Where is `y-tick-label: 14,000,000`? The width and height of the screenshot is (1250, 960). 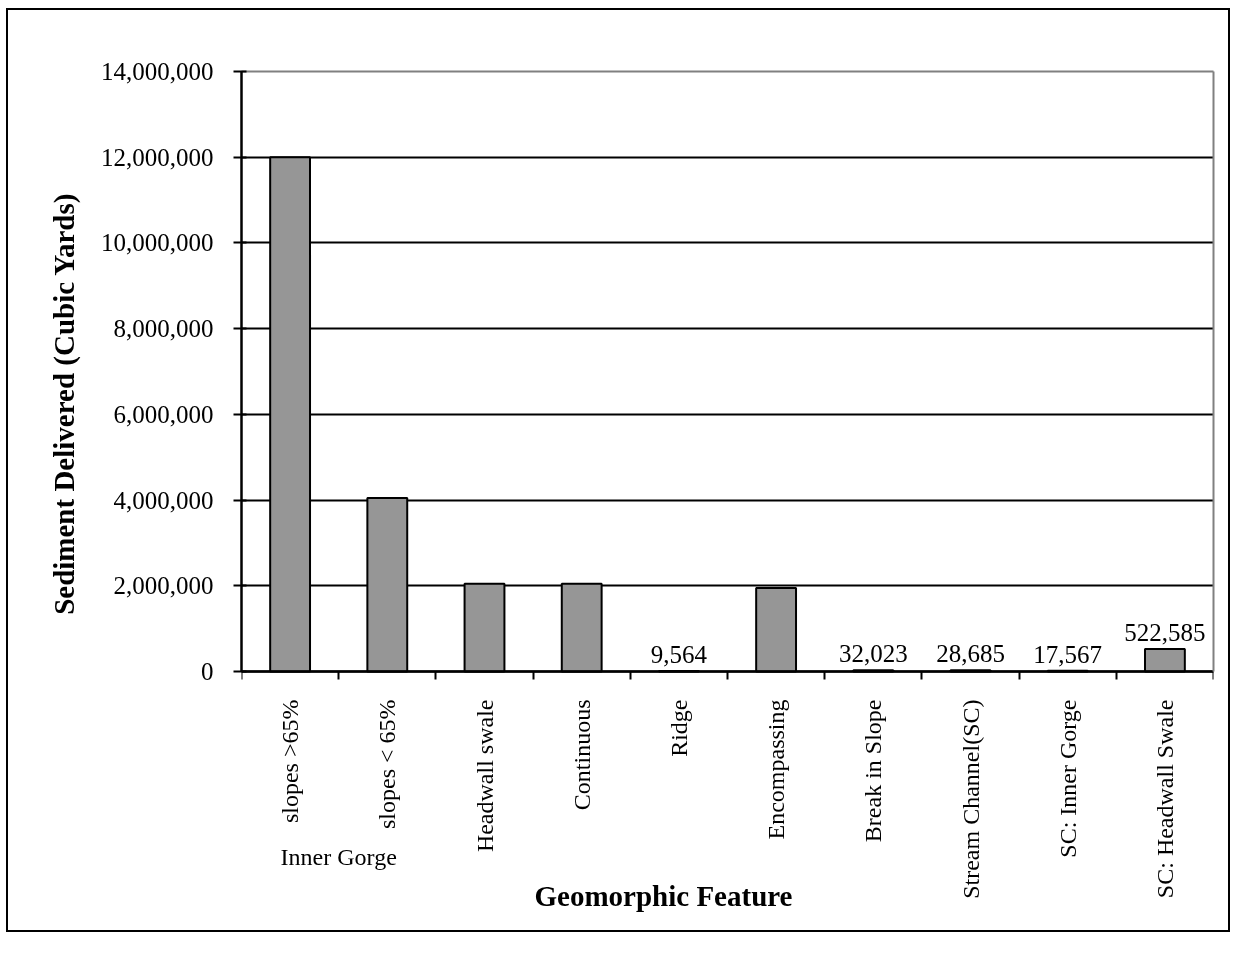
y-tick-label: 14,000,000 is located at coordinates (157, 71).